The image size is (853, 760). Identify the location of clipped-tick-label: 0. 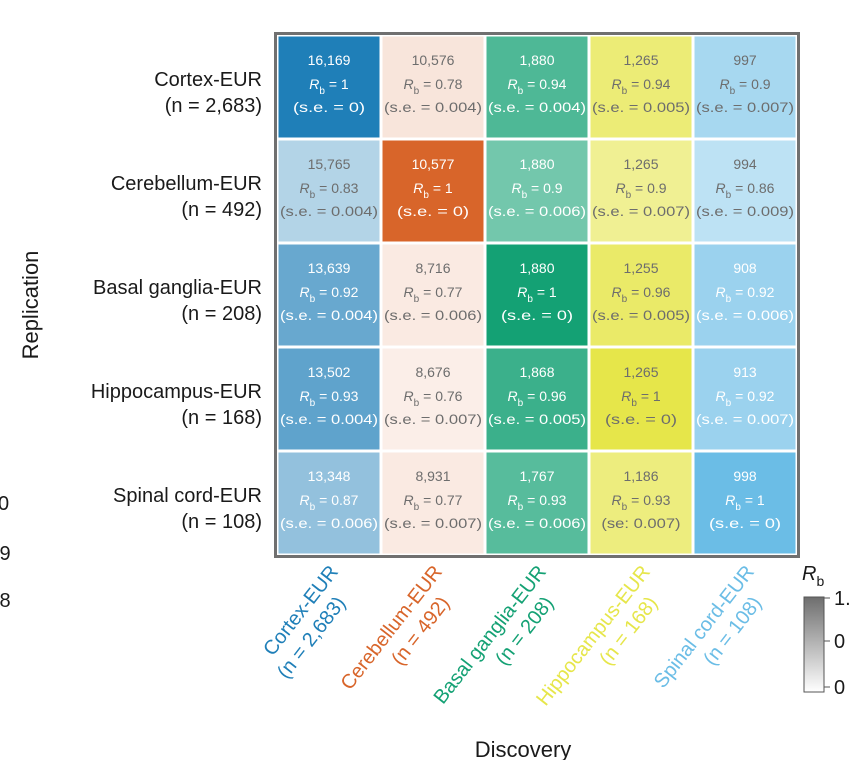
(4, 504).